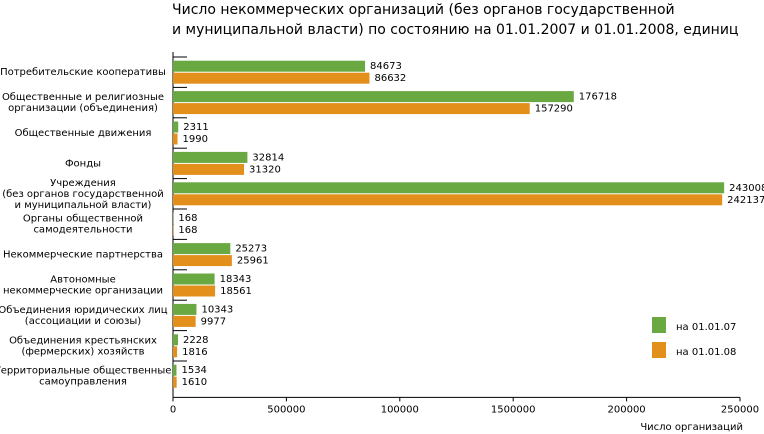 The height and width of the screenshot is (434, 764). I want to click on value-label: 86632, so click(390, 78).